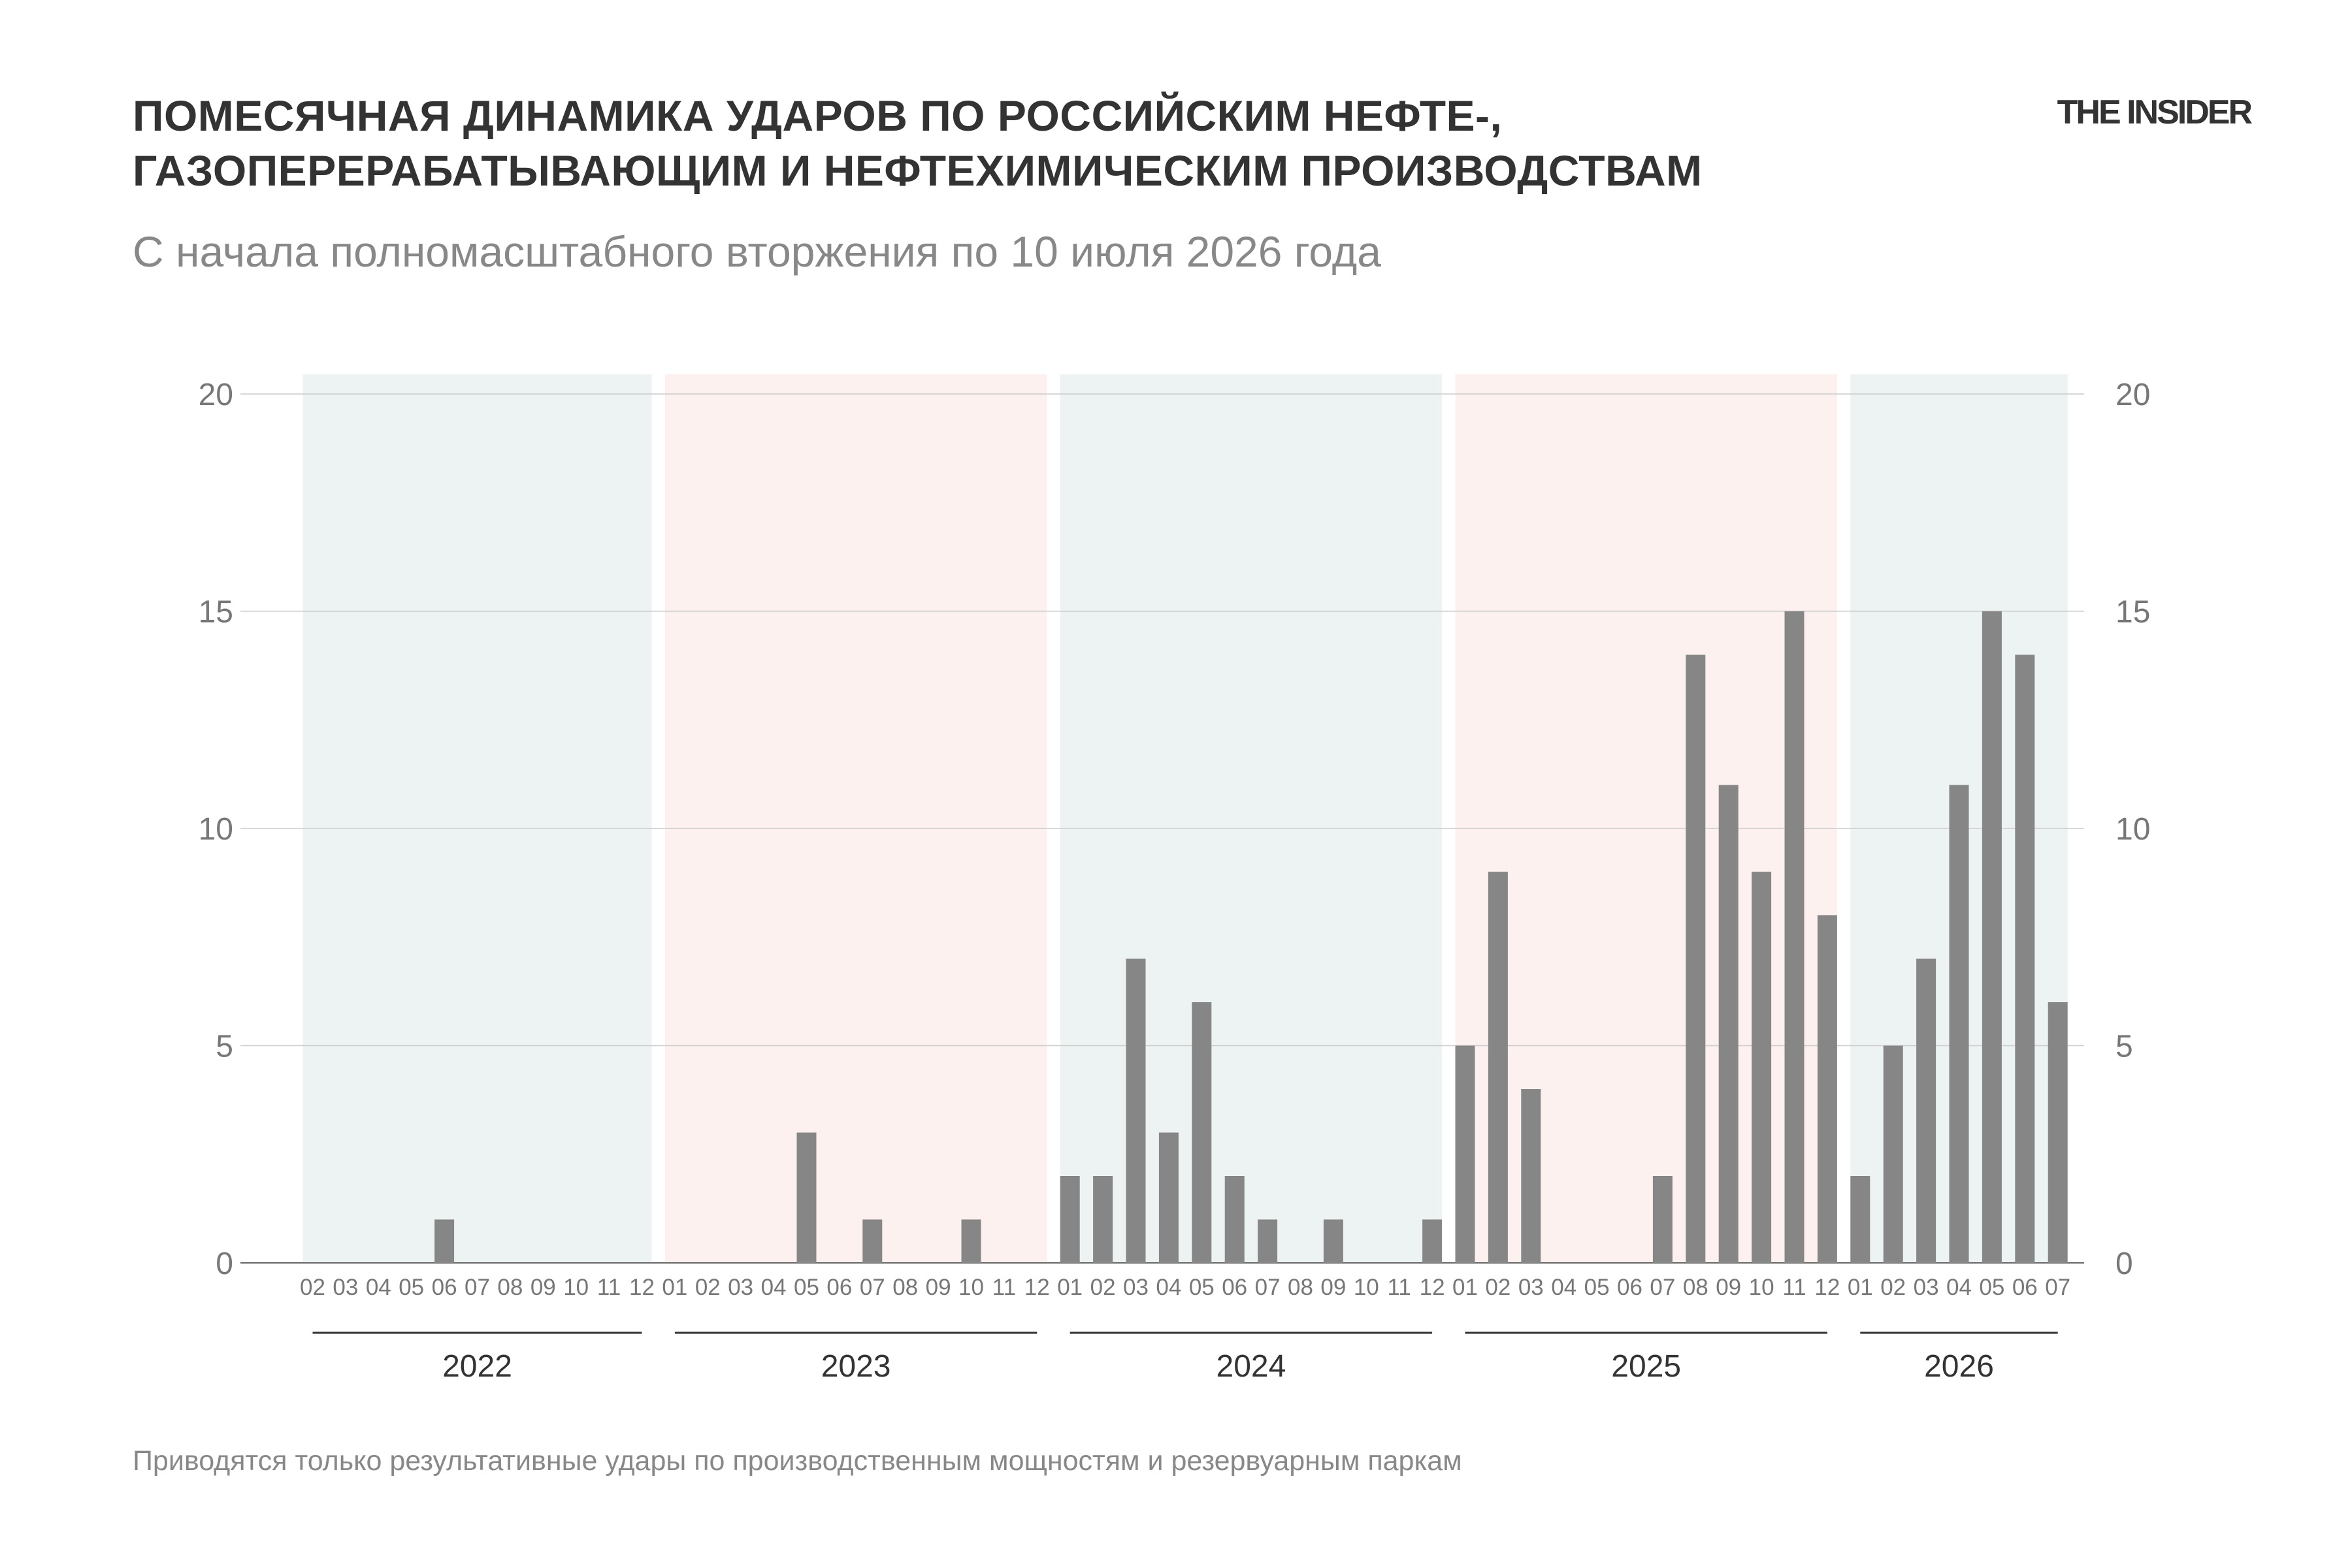  Describe the element at coordinates (1646, 818) in the screenshot. I see `year-band-2025` at that location.